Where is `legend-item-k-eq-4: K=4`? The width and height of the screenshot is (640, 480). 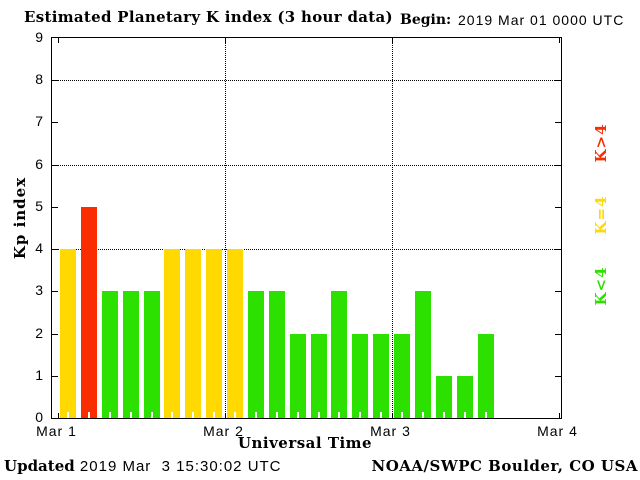 legend-item-k-eq-4: K=4 is located at coordinates (601, 215).